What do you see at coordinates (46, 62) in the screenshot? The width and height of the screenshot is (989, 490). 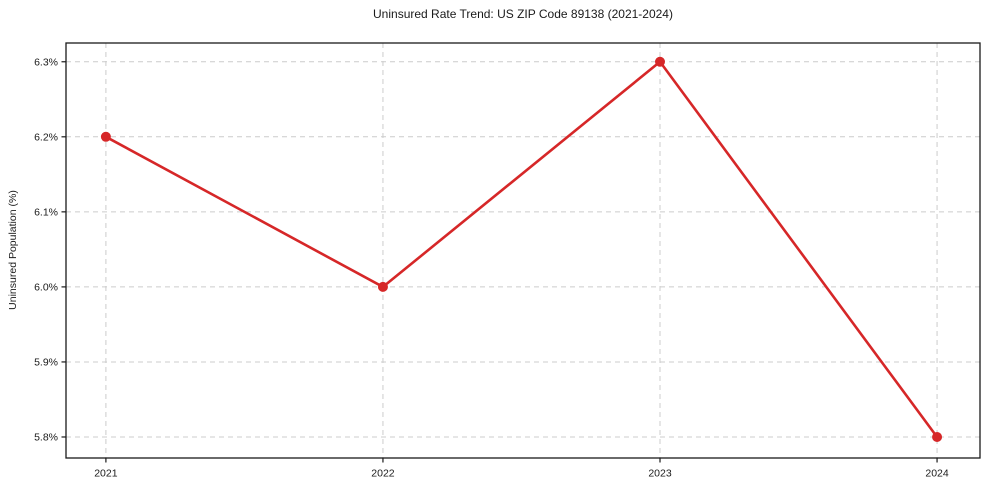 I see `y-tick-label: 6.3%` at bounding box center [46, 62].